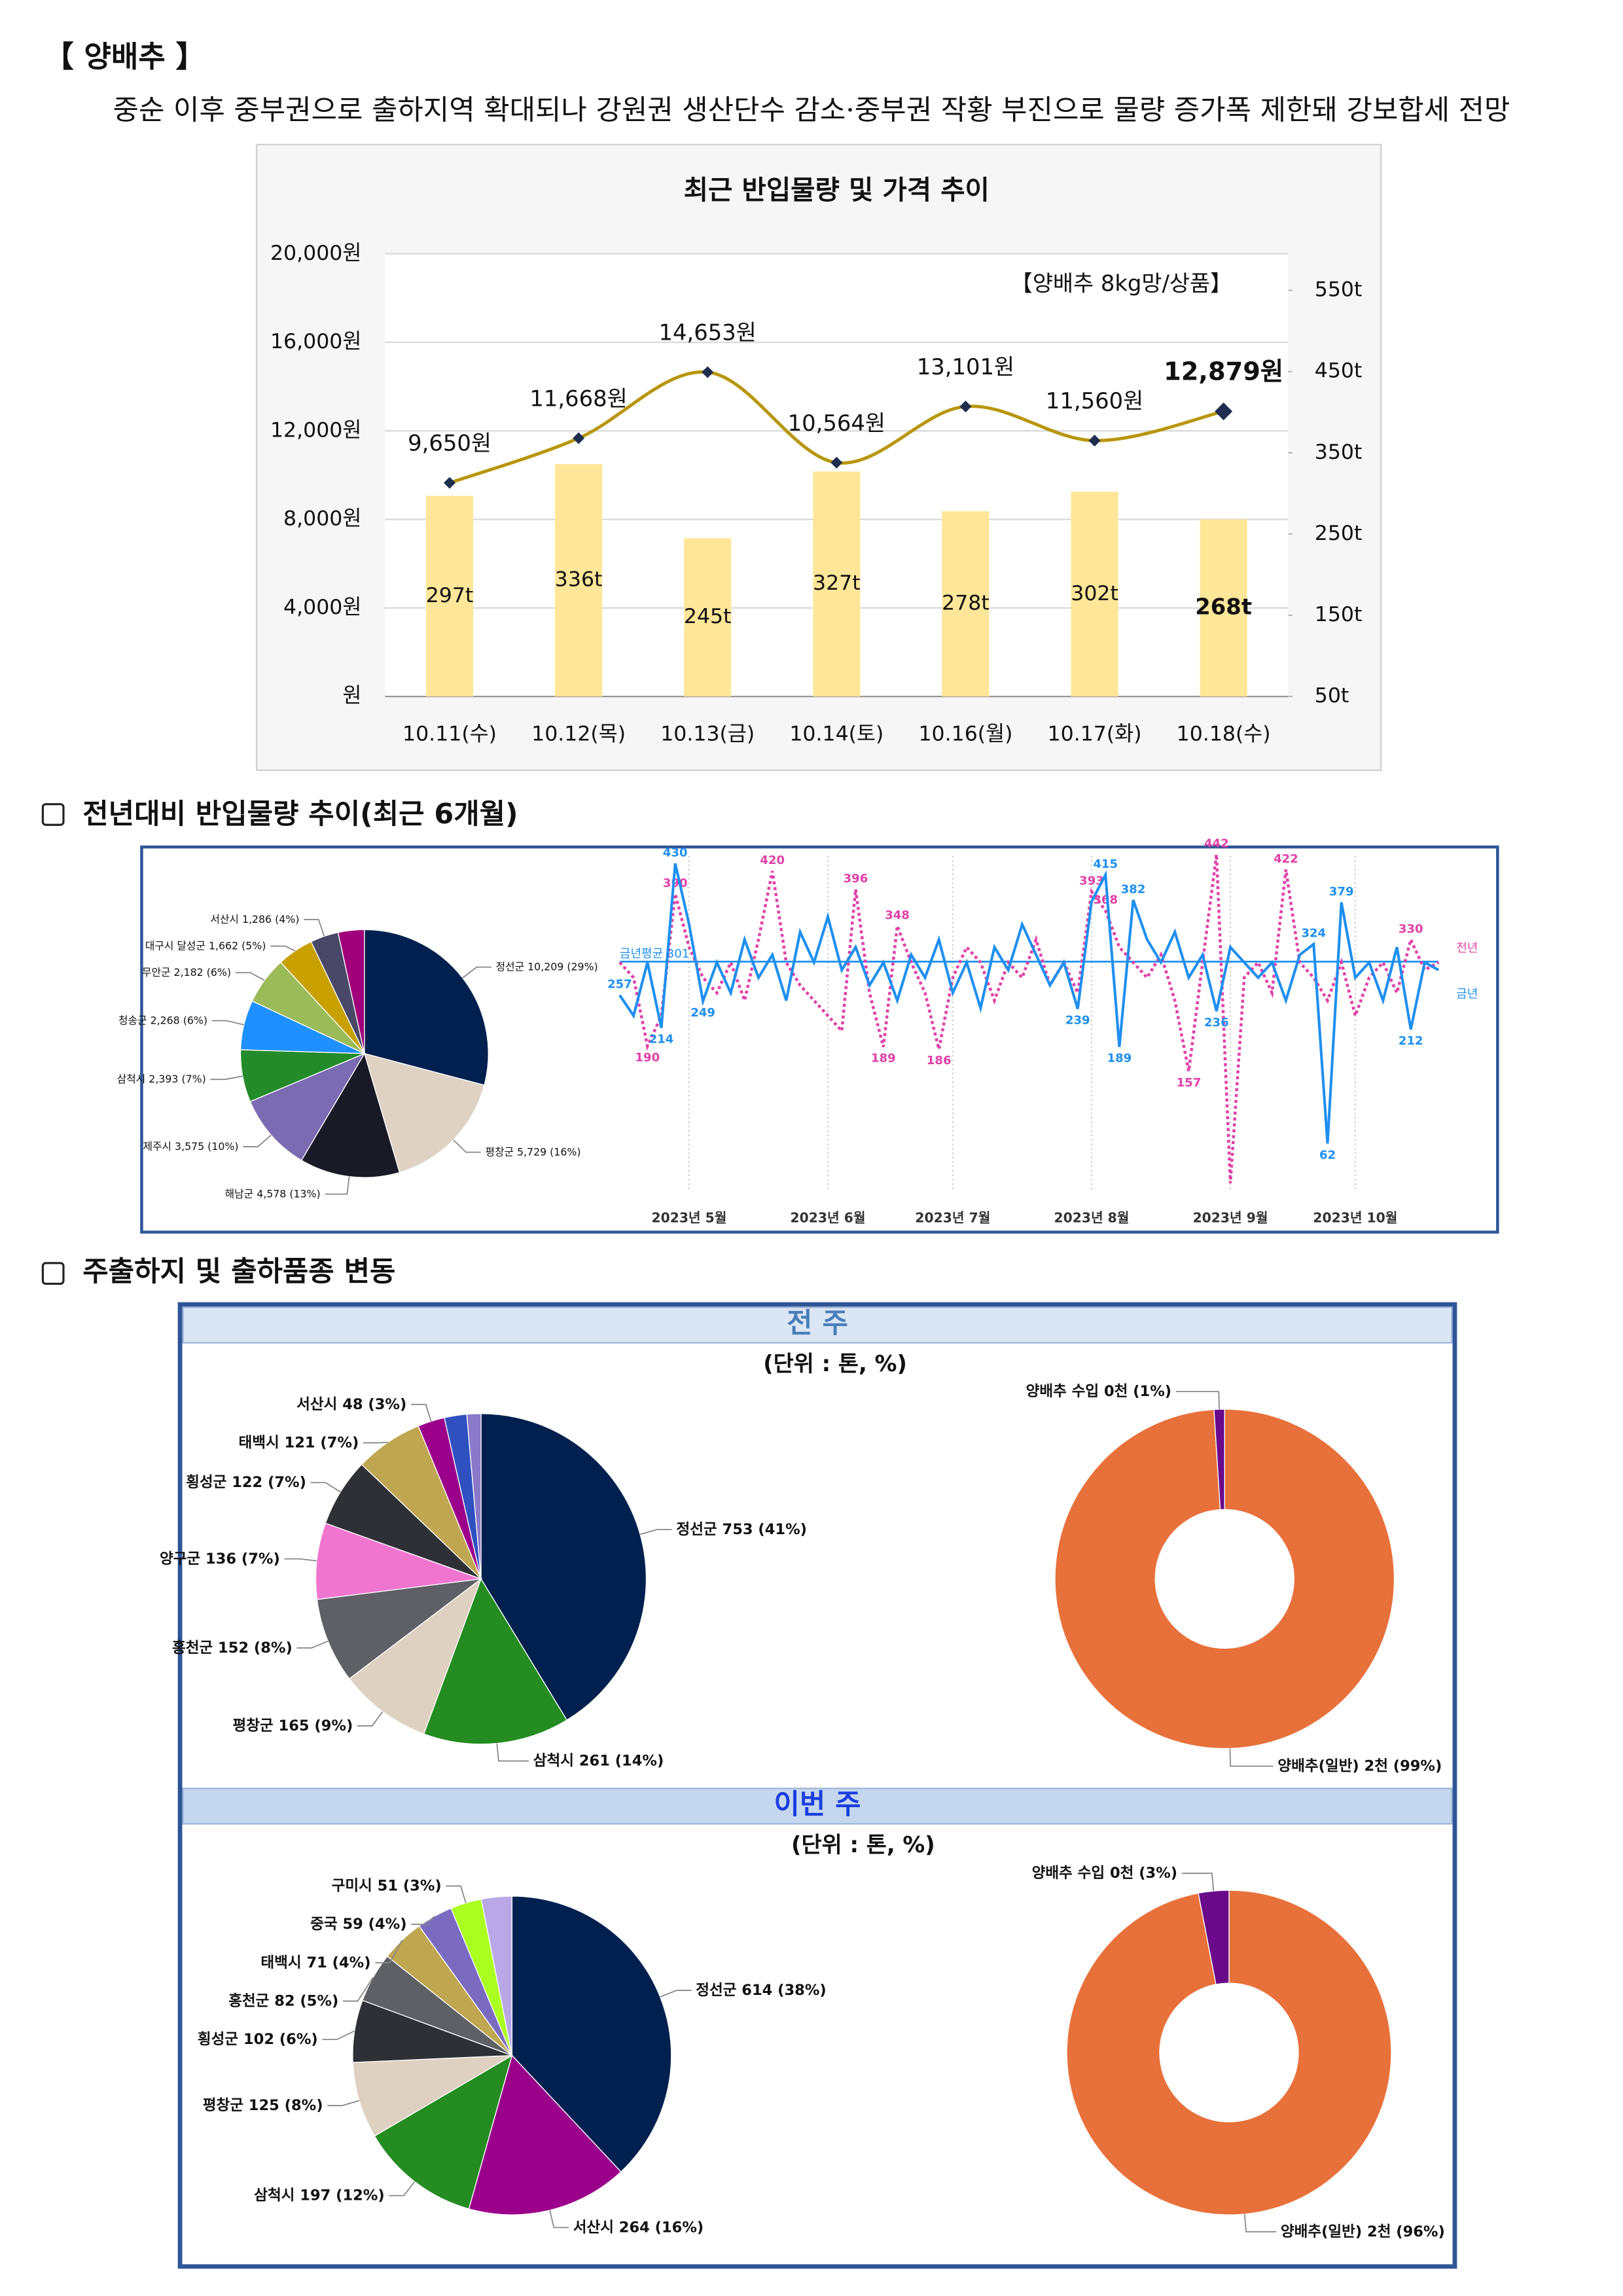  Describe the element at coordinates (1133, 889) in the screenshot. I see `point-label: 382` at that location.